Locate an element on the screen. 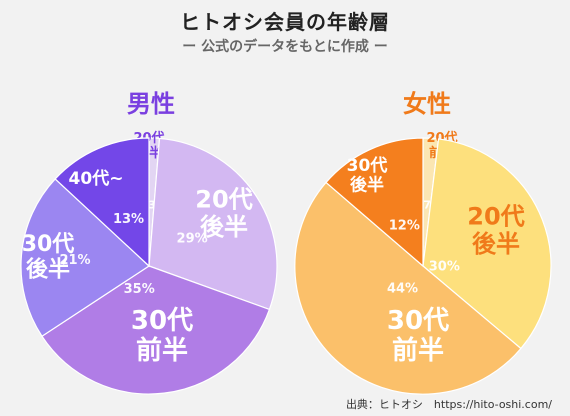 The height and width of the screenshot is (416, 570). slice-percent: 35% is located at coordinates (139, 289).